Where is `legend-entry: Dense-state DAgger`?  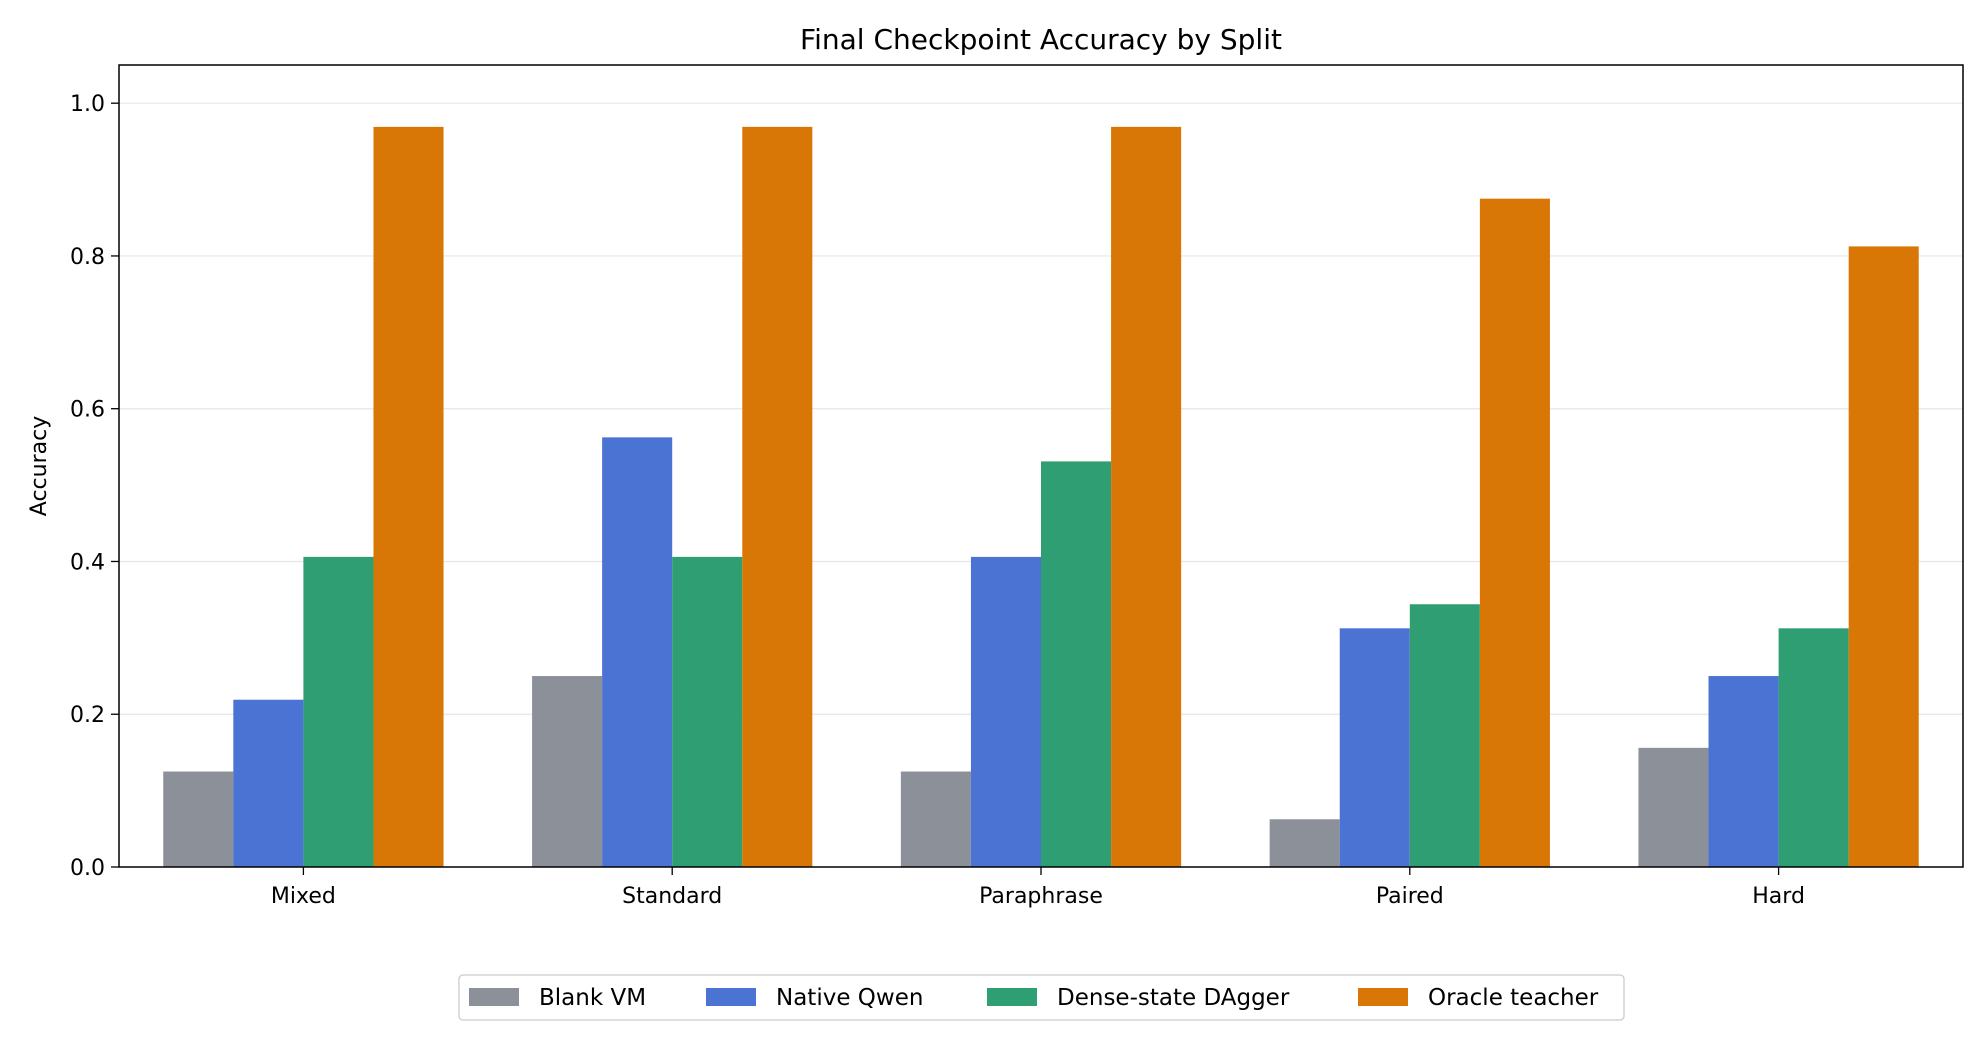 legend-entry: Dense-state DAgger is located at coordinates (1173, 998).